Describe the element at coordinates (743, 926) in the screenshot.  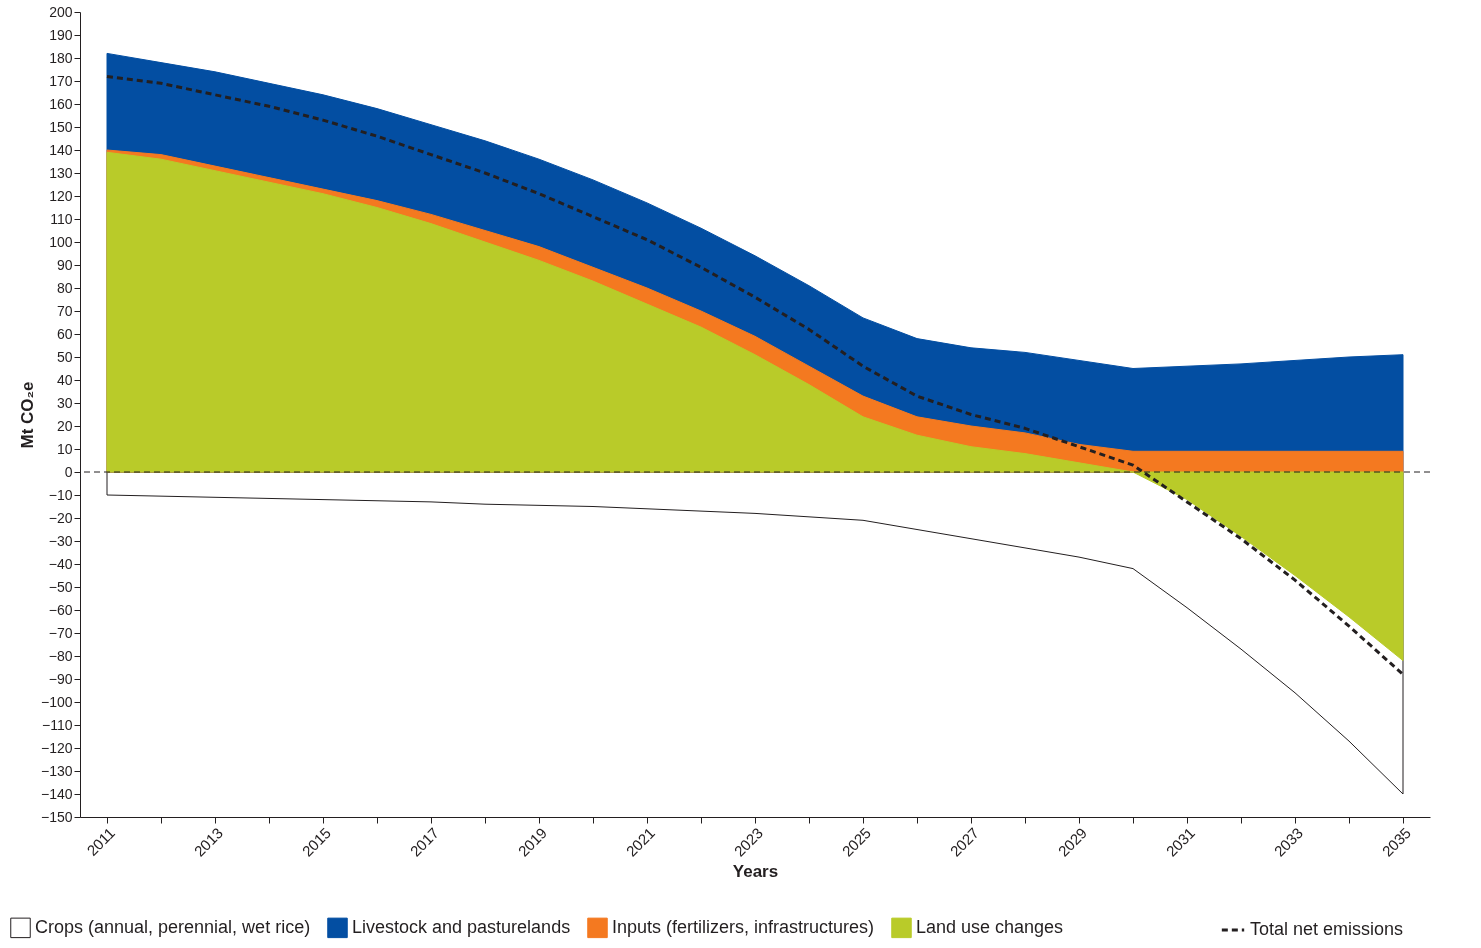
I see `legend-label: Inputs (fertilizers, infrastructures)` at that location.